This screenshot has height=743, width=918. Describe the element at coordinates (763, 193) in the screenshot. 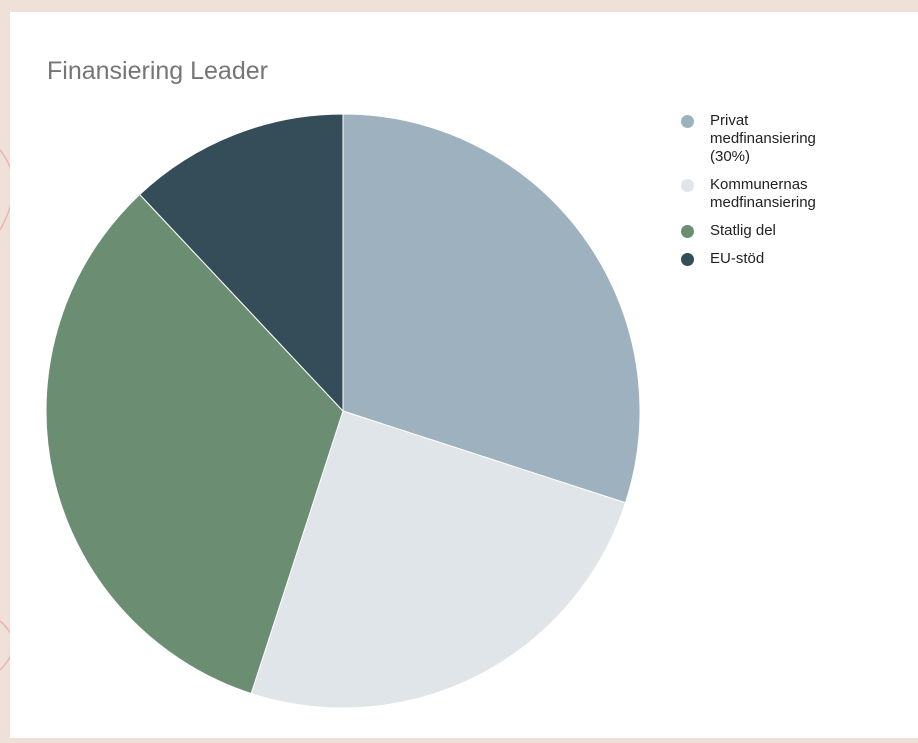

I see `legend-label: Kommunernas medfinansiering` at that location.